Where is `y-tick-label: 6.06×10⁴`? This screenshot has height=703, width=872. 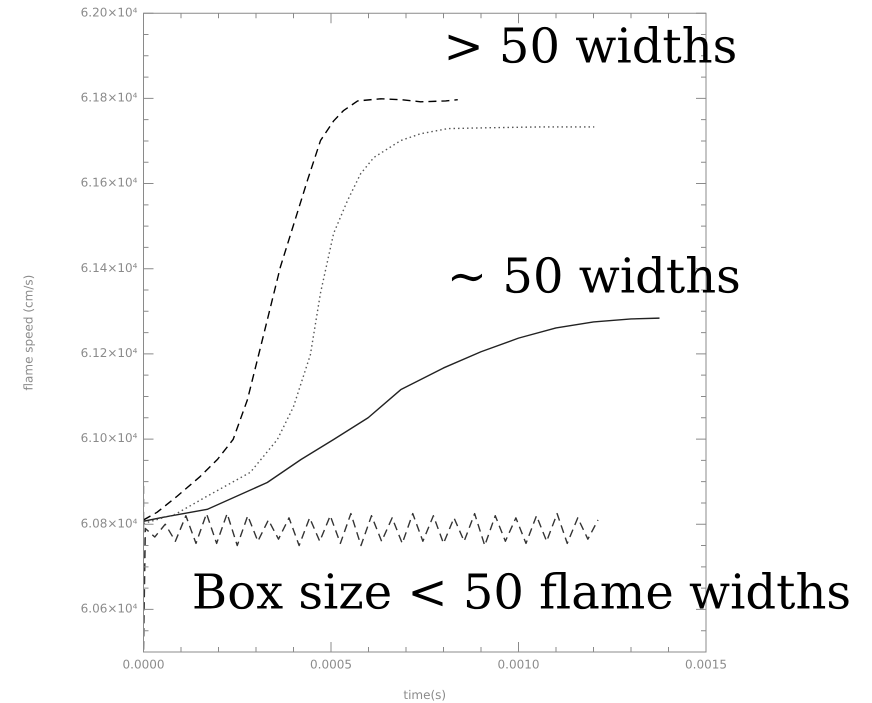
y-tick-label: 6.06×10⁴ is located at coordinates (109, 609).